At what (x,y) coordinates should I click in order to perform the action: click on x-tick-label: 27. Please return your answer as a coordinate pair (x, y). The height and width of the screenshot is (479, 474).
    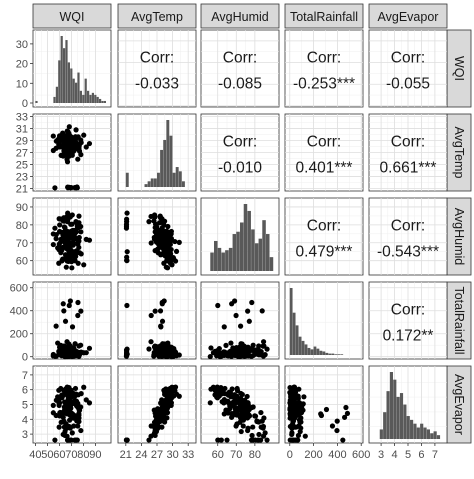
    Looking at the image, I should click on (157, 455).